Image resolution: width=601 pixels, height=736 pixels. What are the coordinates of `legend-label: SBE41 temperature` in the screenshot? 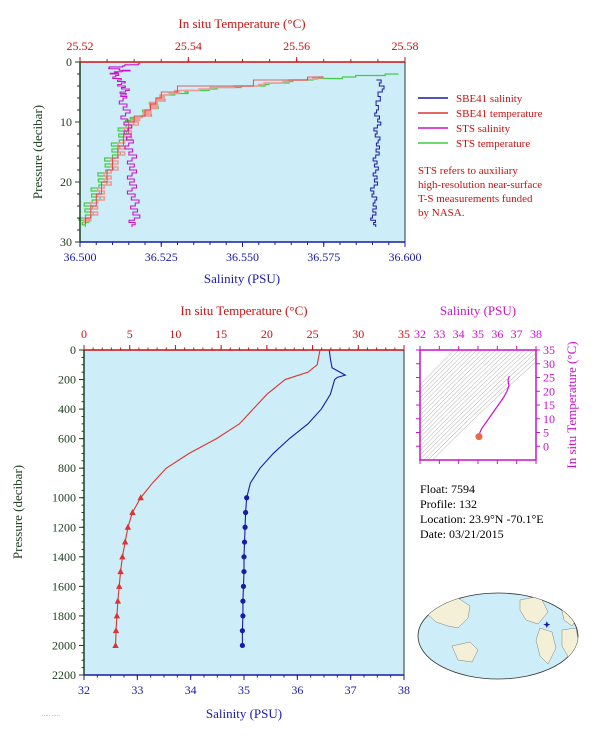 It's located at (499, 114).